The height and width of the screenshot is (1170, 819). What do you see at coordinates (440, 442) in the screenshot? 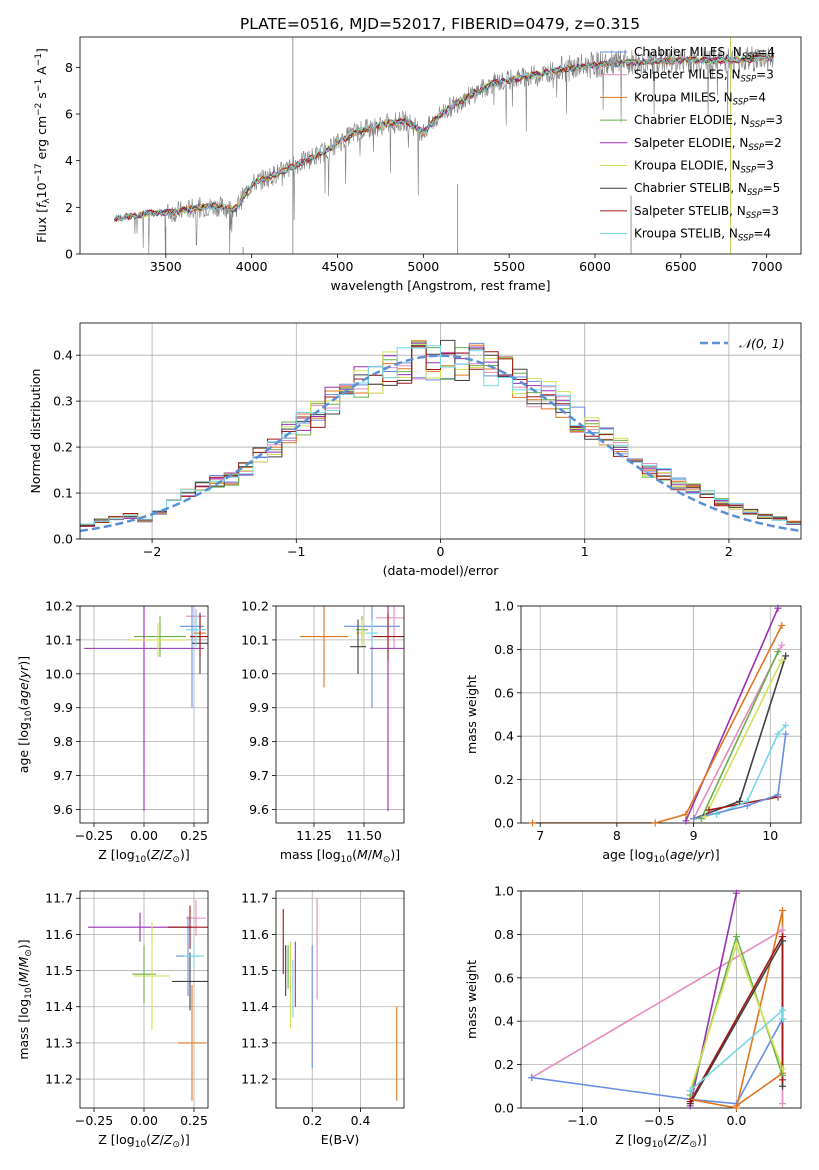
I see `histogram-kroupa-stelib` at bounding box center [440, 442].